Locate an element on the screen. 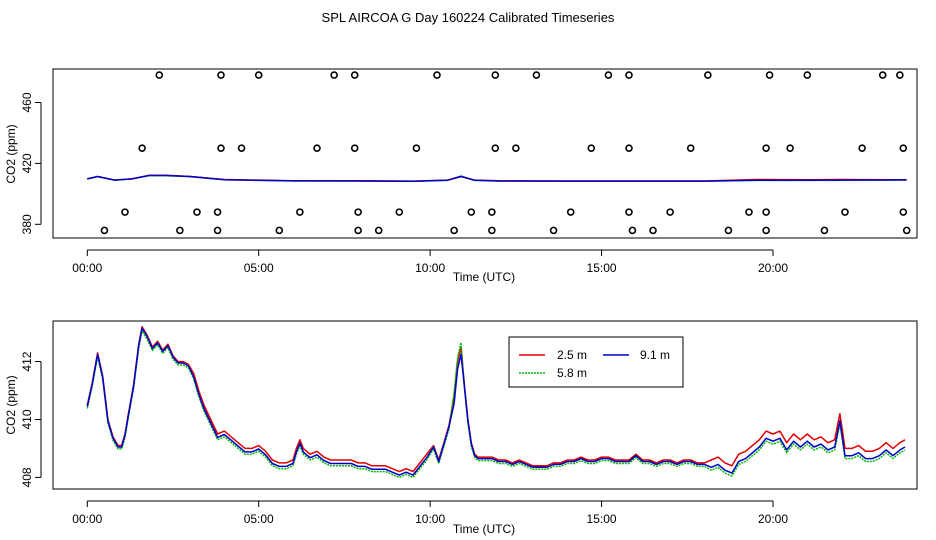  top-lines is located at coordinates (497, 178).